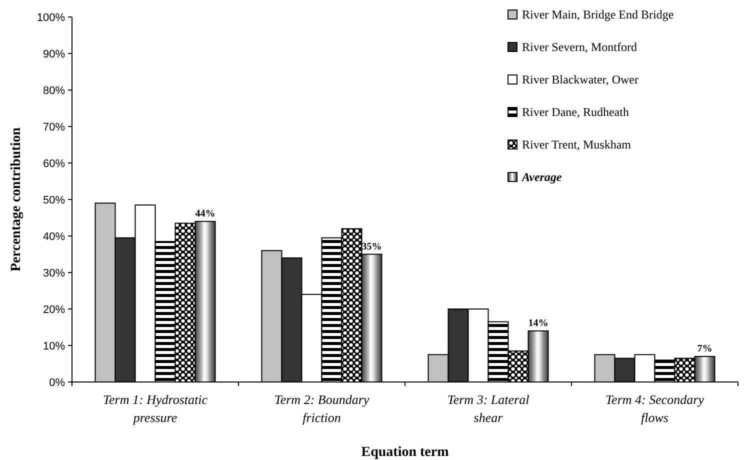  Describe the element at coordinates (54, 90) in the screenshot. I see `y-tick-label: 80%` at that location.